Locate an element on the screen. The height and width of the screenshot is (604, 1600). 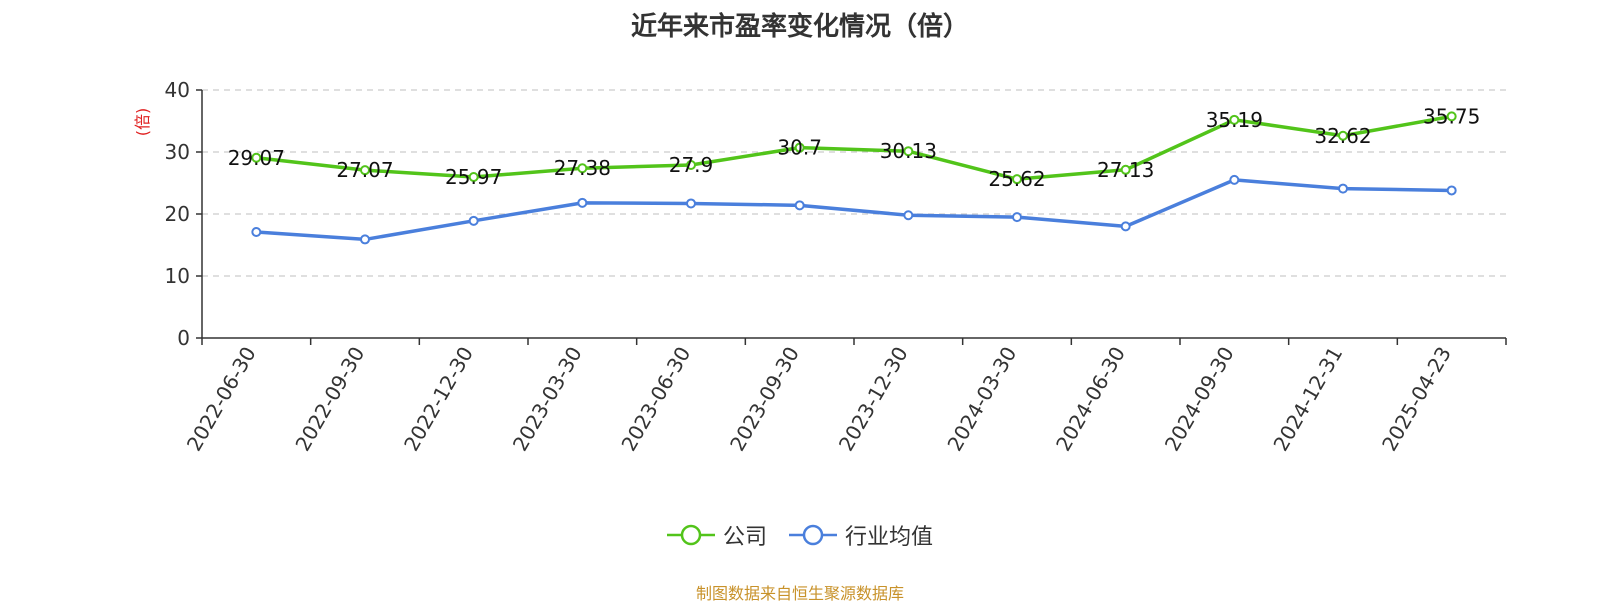
y-tick-label: 20 is located at coordinates (177, 214).